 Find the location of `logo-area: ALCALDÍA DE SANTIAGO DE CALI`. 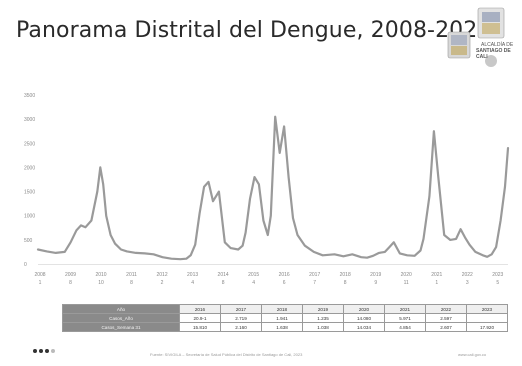

logo-area: ALCALDÍA DE SANTIAGO DE CALI is located at coordinates (478, 41).